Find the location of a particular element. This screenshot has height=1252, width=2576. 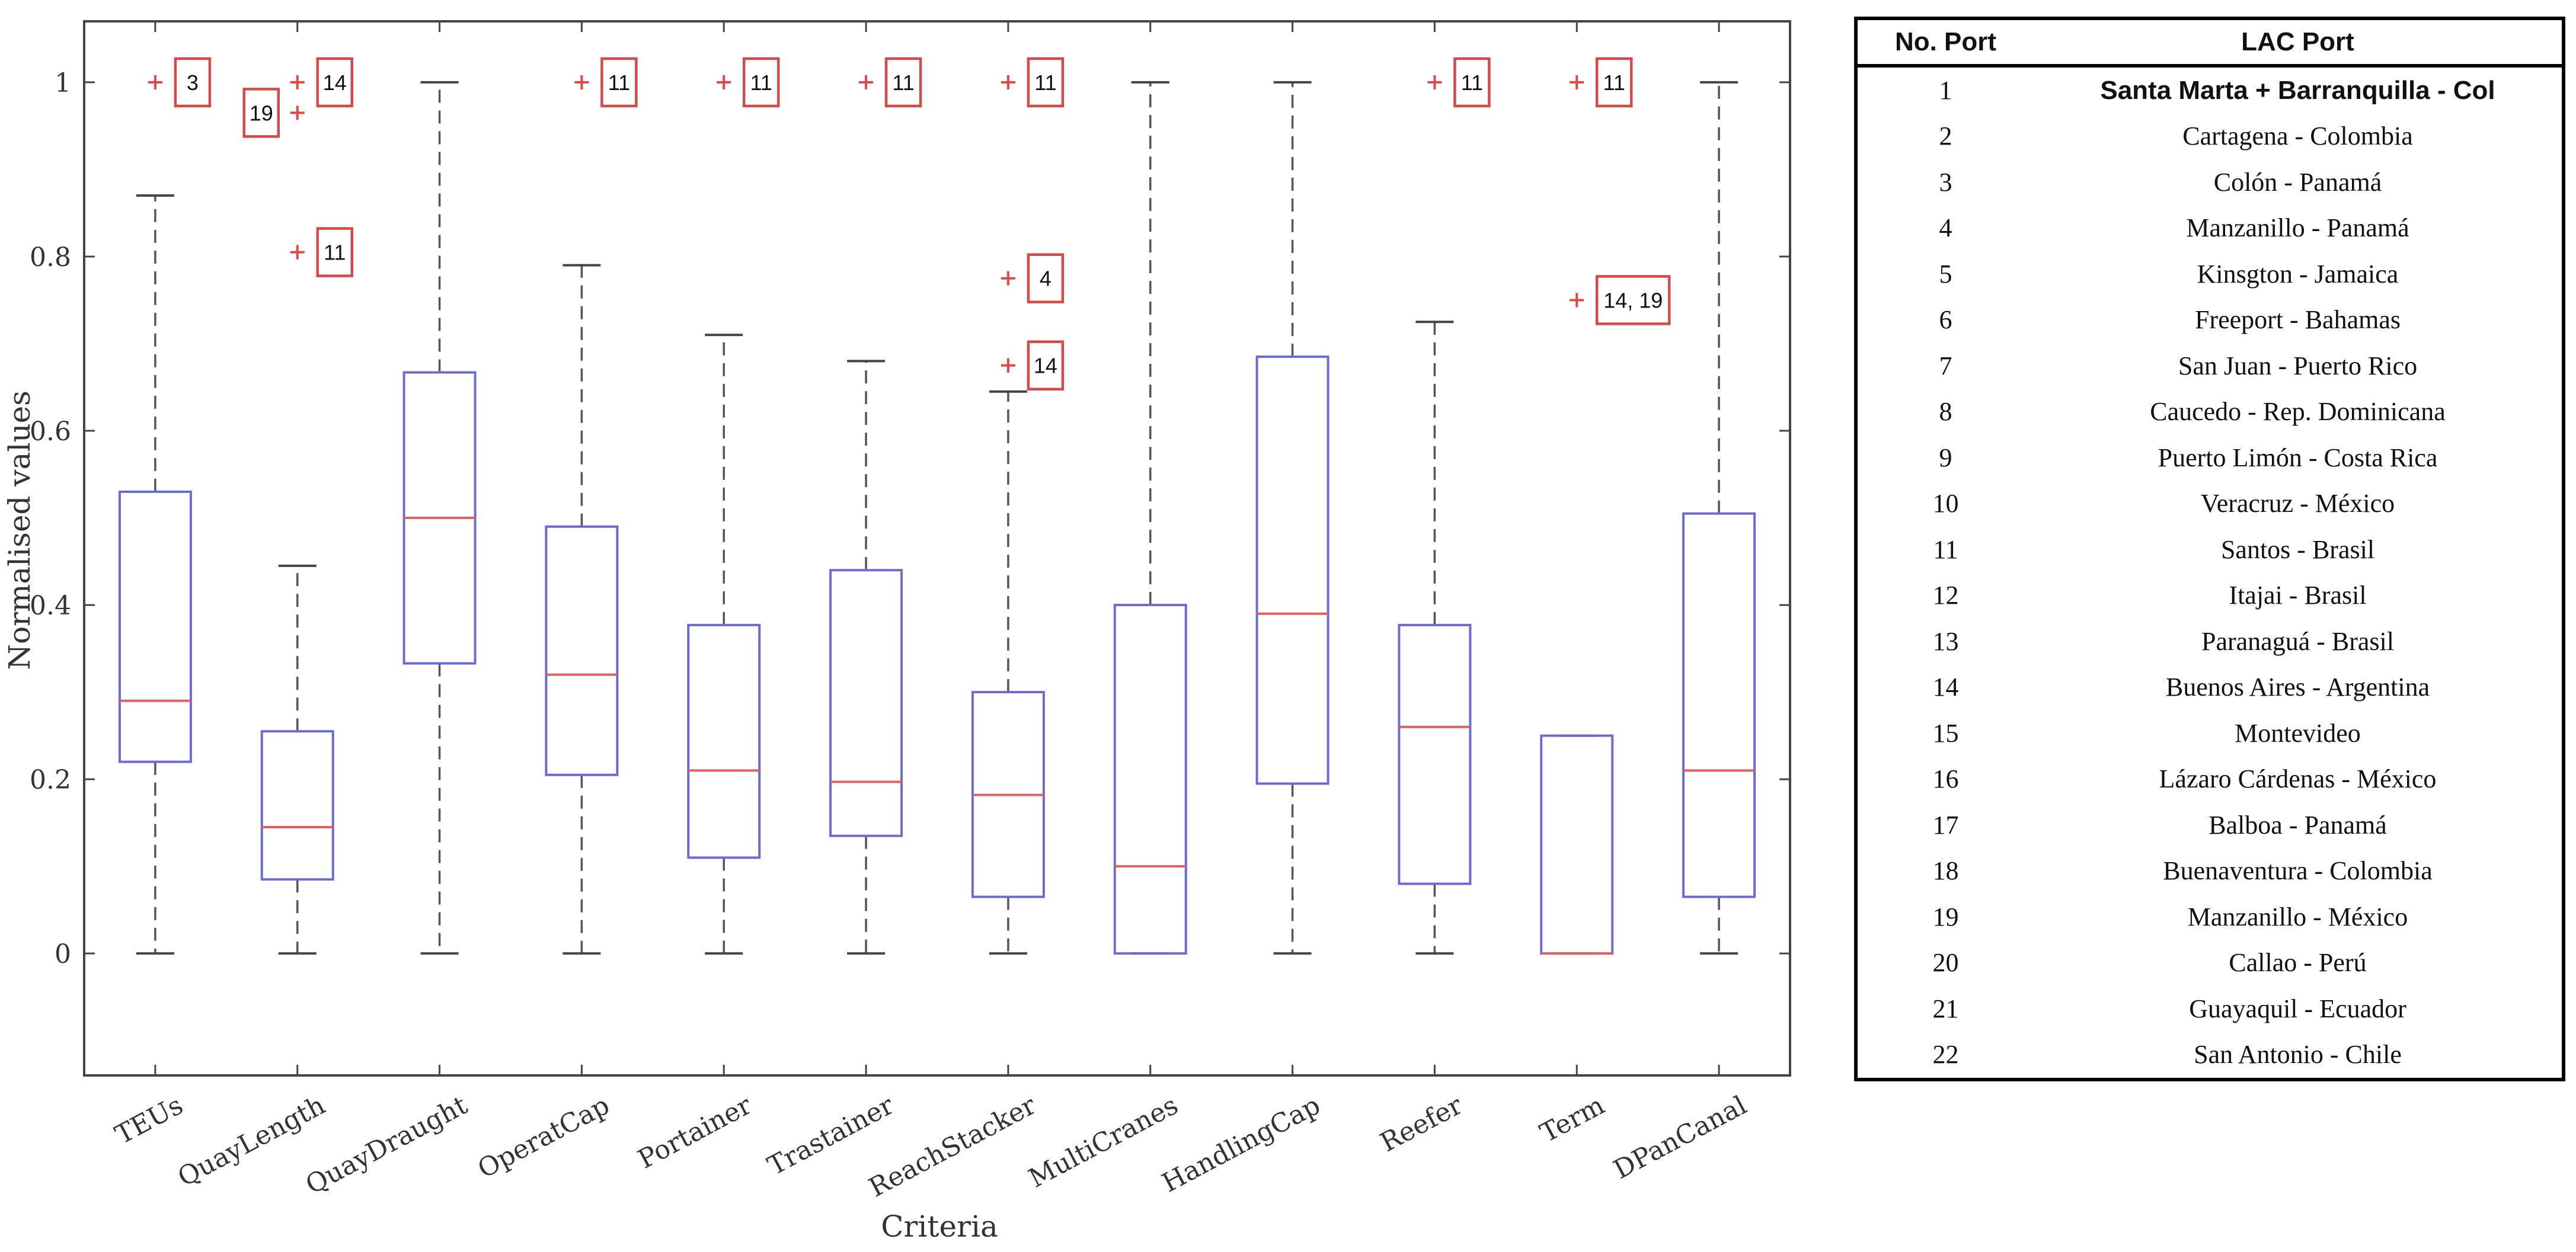

port-name-cell: Veracruz - México is located at coordinates (2297, 503).